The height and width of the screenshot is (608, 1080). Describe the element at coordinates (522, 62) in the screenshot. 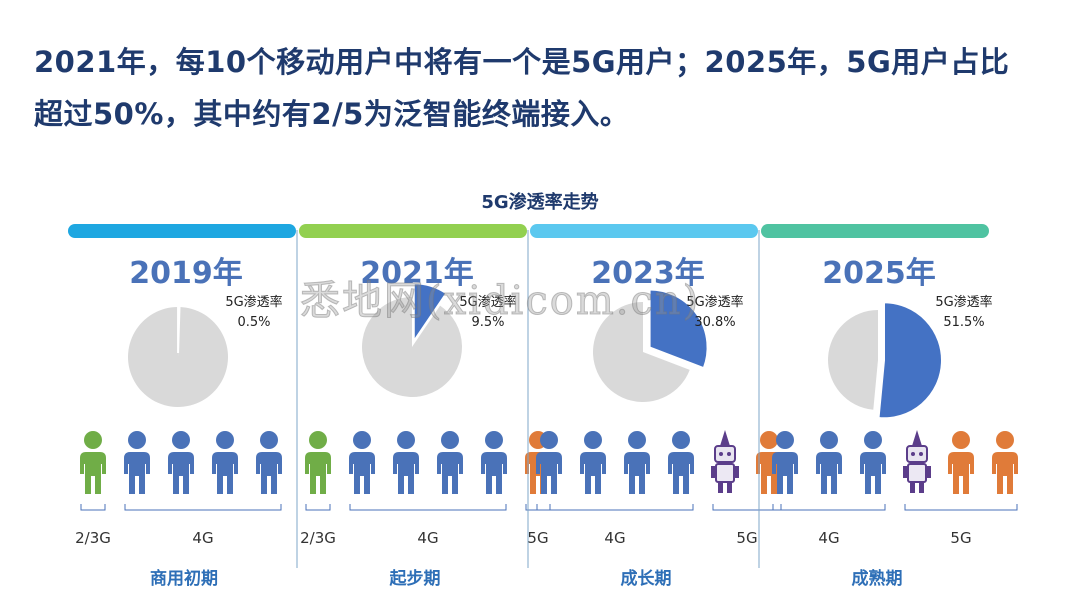

I see `headline-line-1: 2021年，每10个移动用户中将有一个是5G用户；2025年，5G用户占比` at that location.